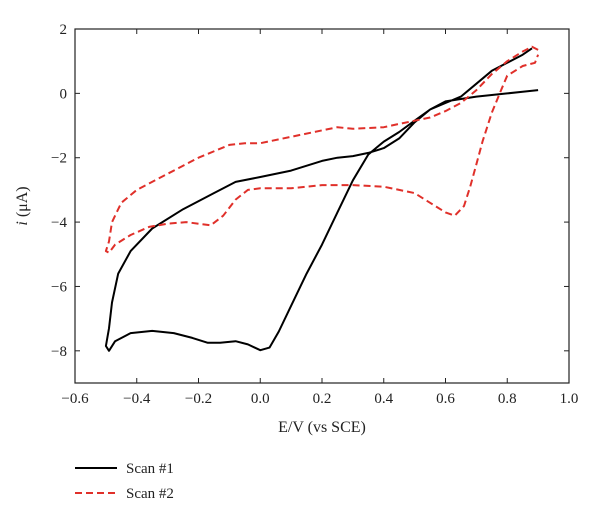 This screenshot has width=600, height=520. I want to click on y-axis-title-unit: (μA), so click(22, 201).